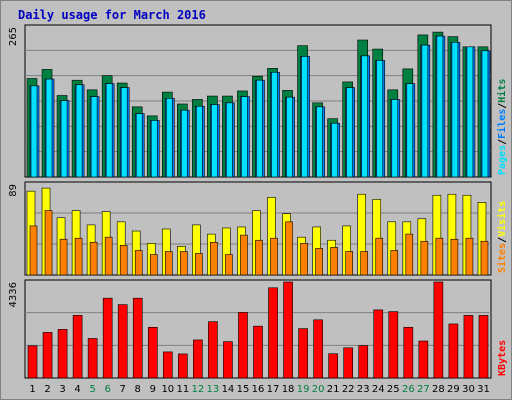 This screenshot has height=400, width=512. I want to click on day-label: 2, so click(47, 389).